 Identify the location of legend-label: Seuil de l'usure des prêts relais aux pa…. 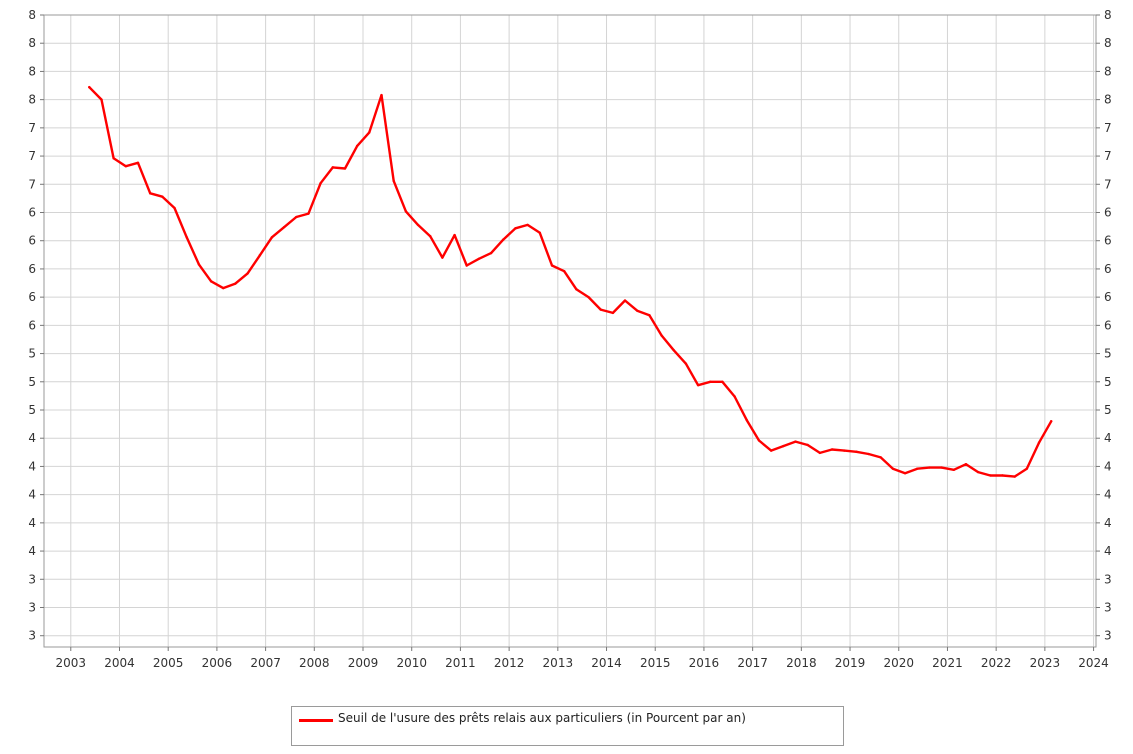
(542, 718).